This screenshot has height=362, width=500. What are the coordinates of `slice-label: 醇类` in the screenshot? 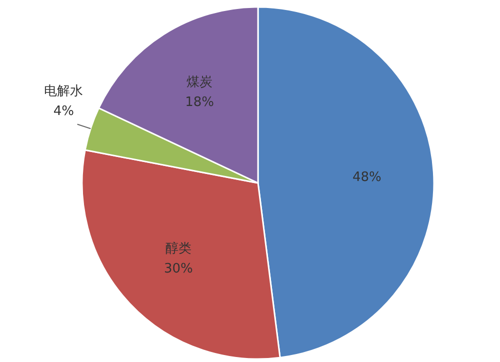 It's located at (178, 249).